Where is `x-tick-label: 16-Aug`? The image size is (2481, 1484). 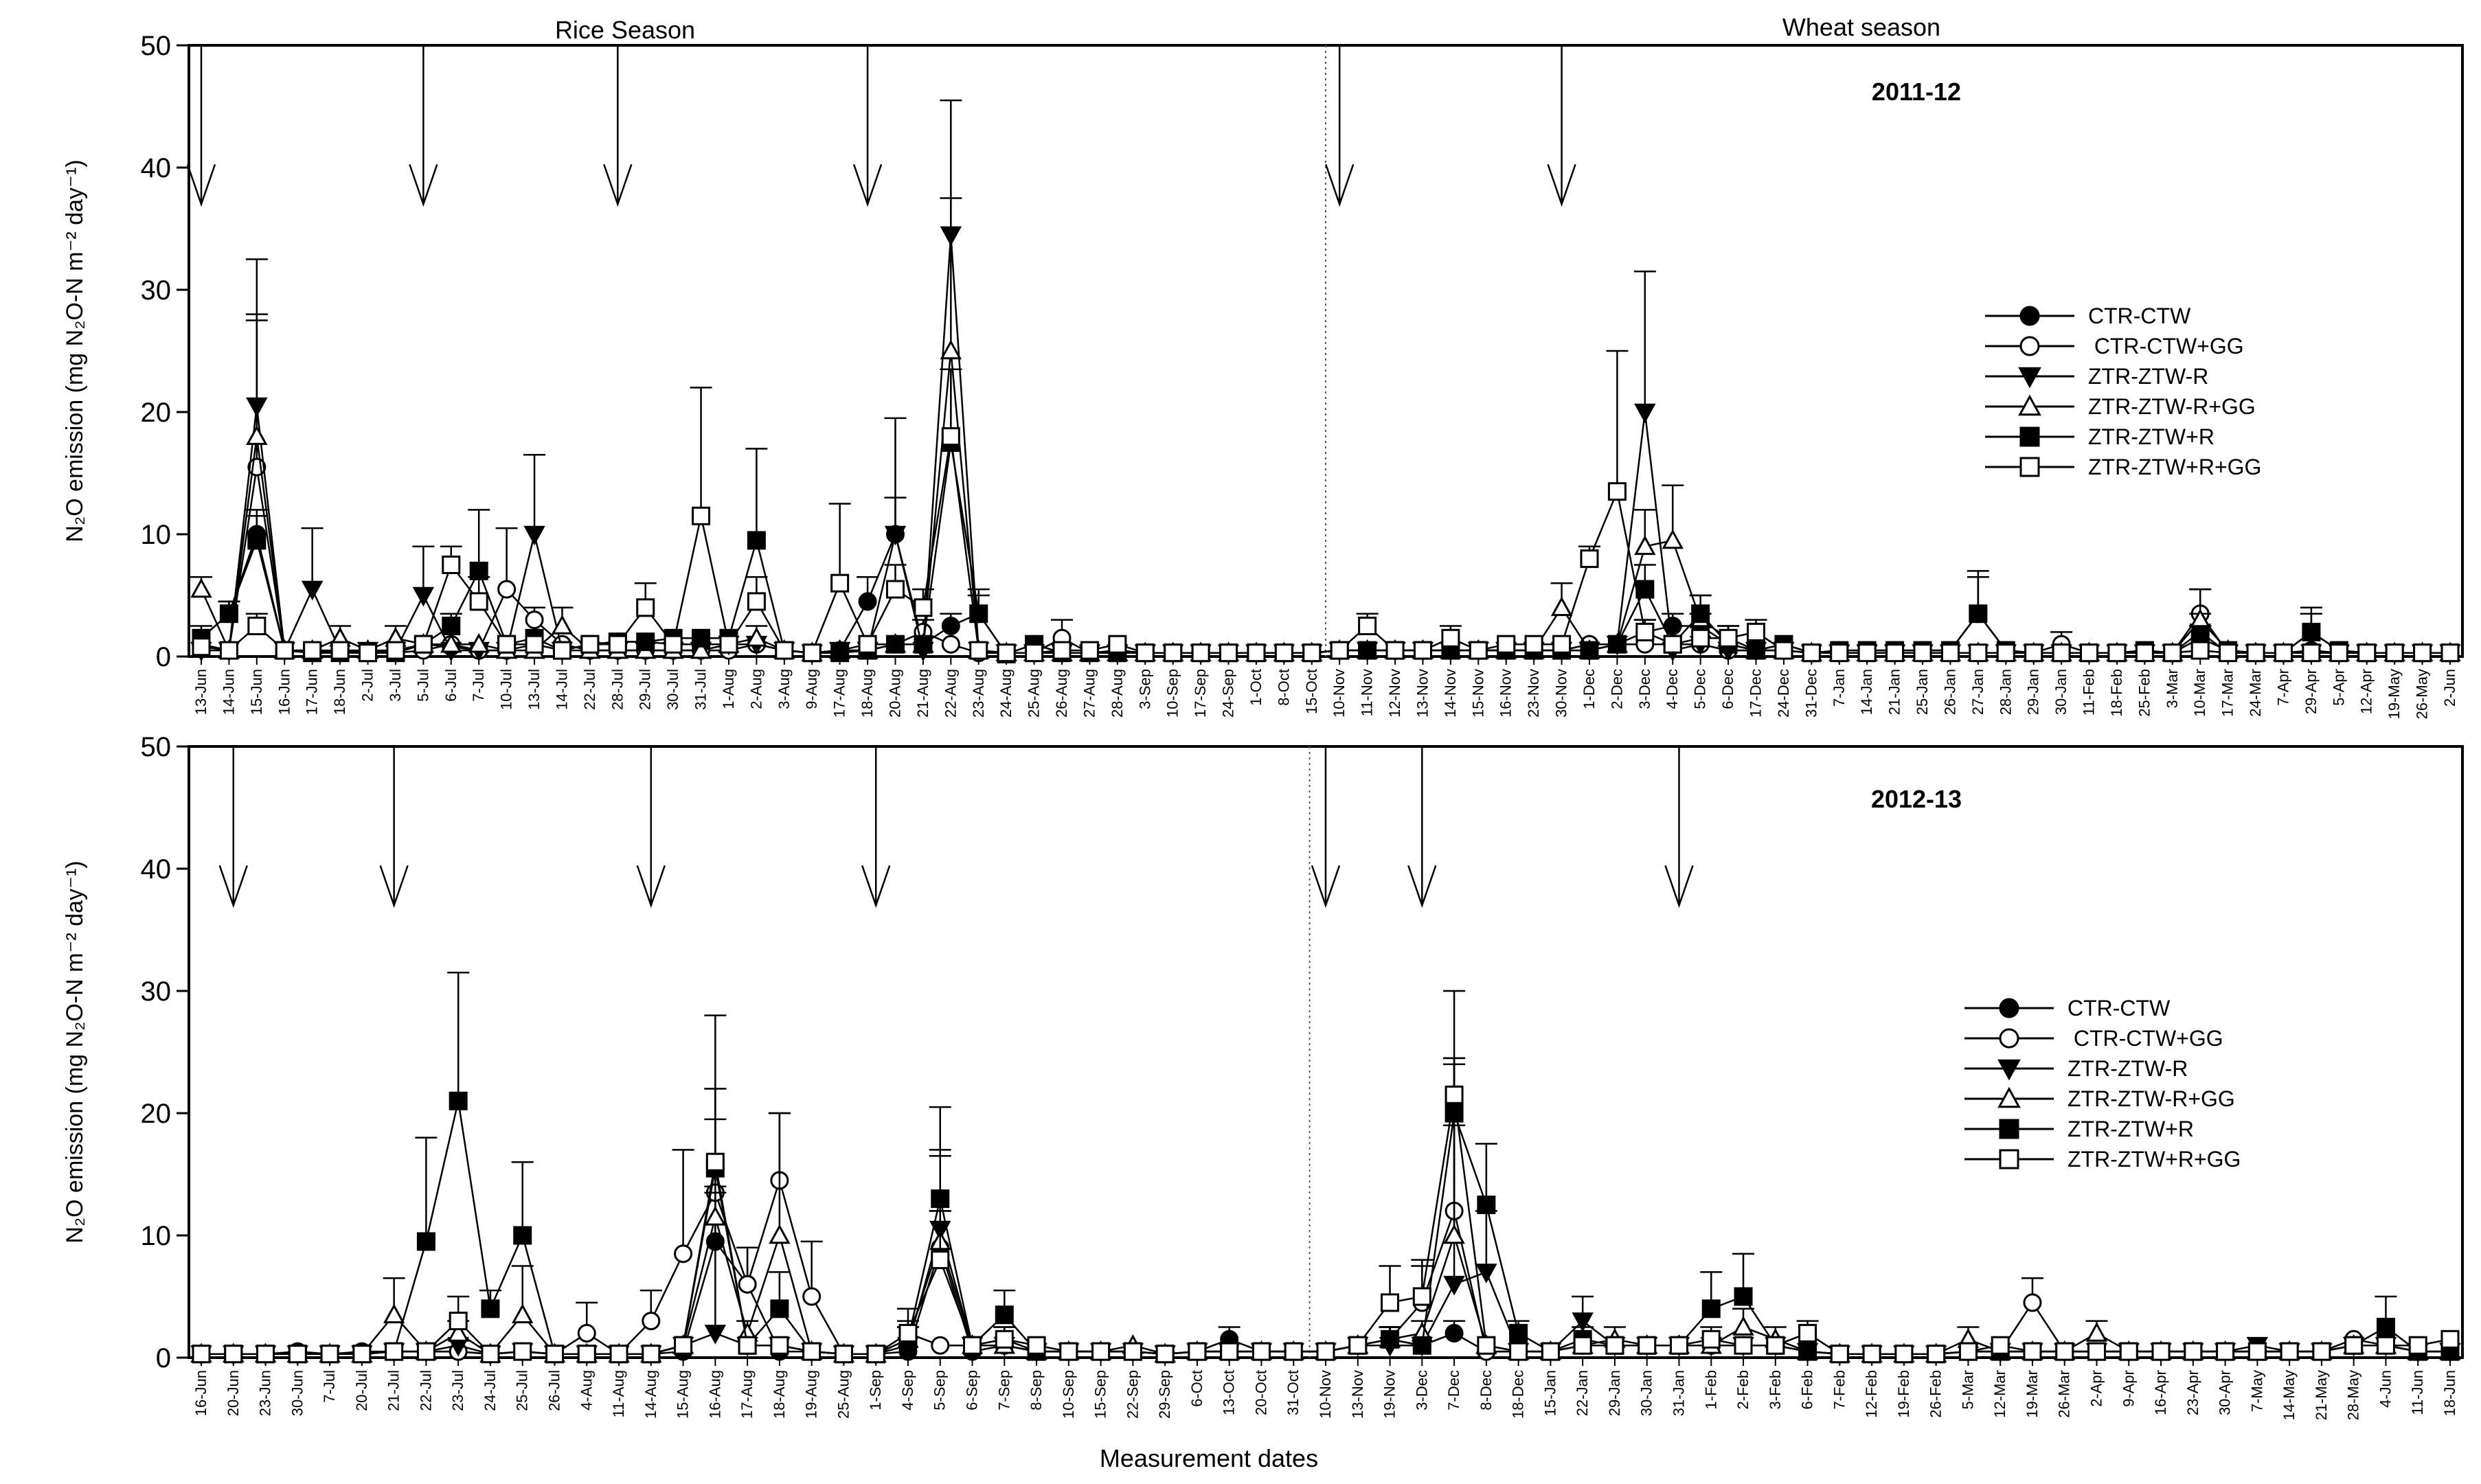 x-tick-label: 16-Aug is located at coordinates (715, 1395).